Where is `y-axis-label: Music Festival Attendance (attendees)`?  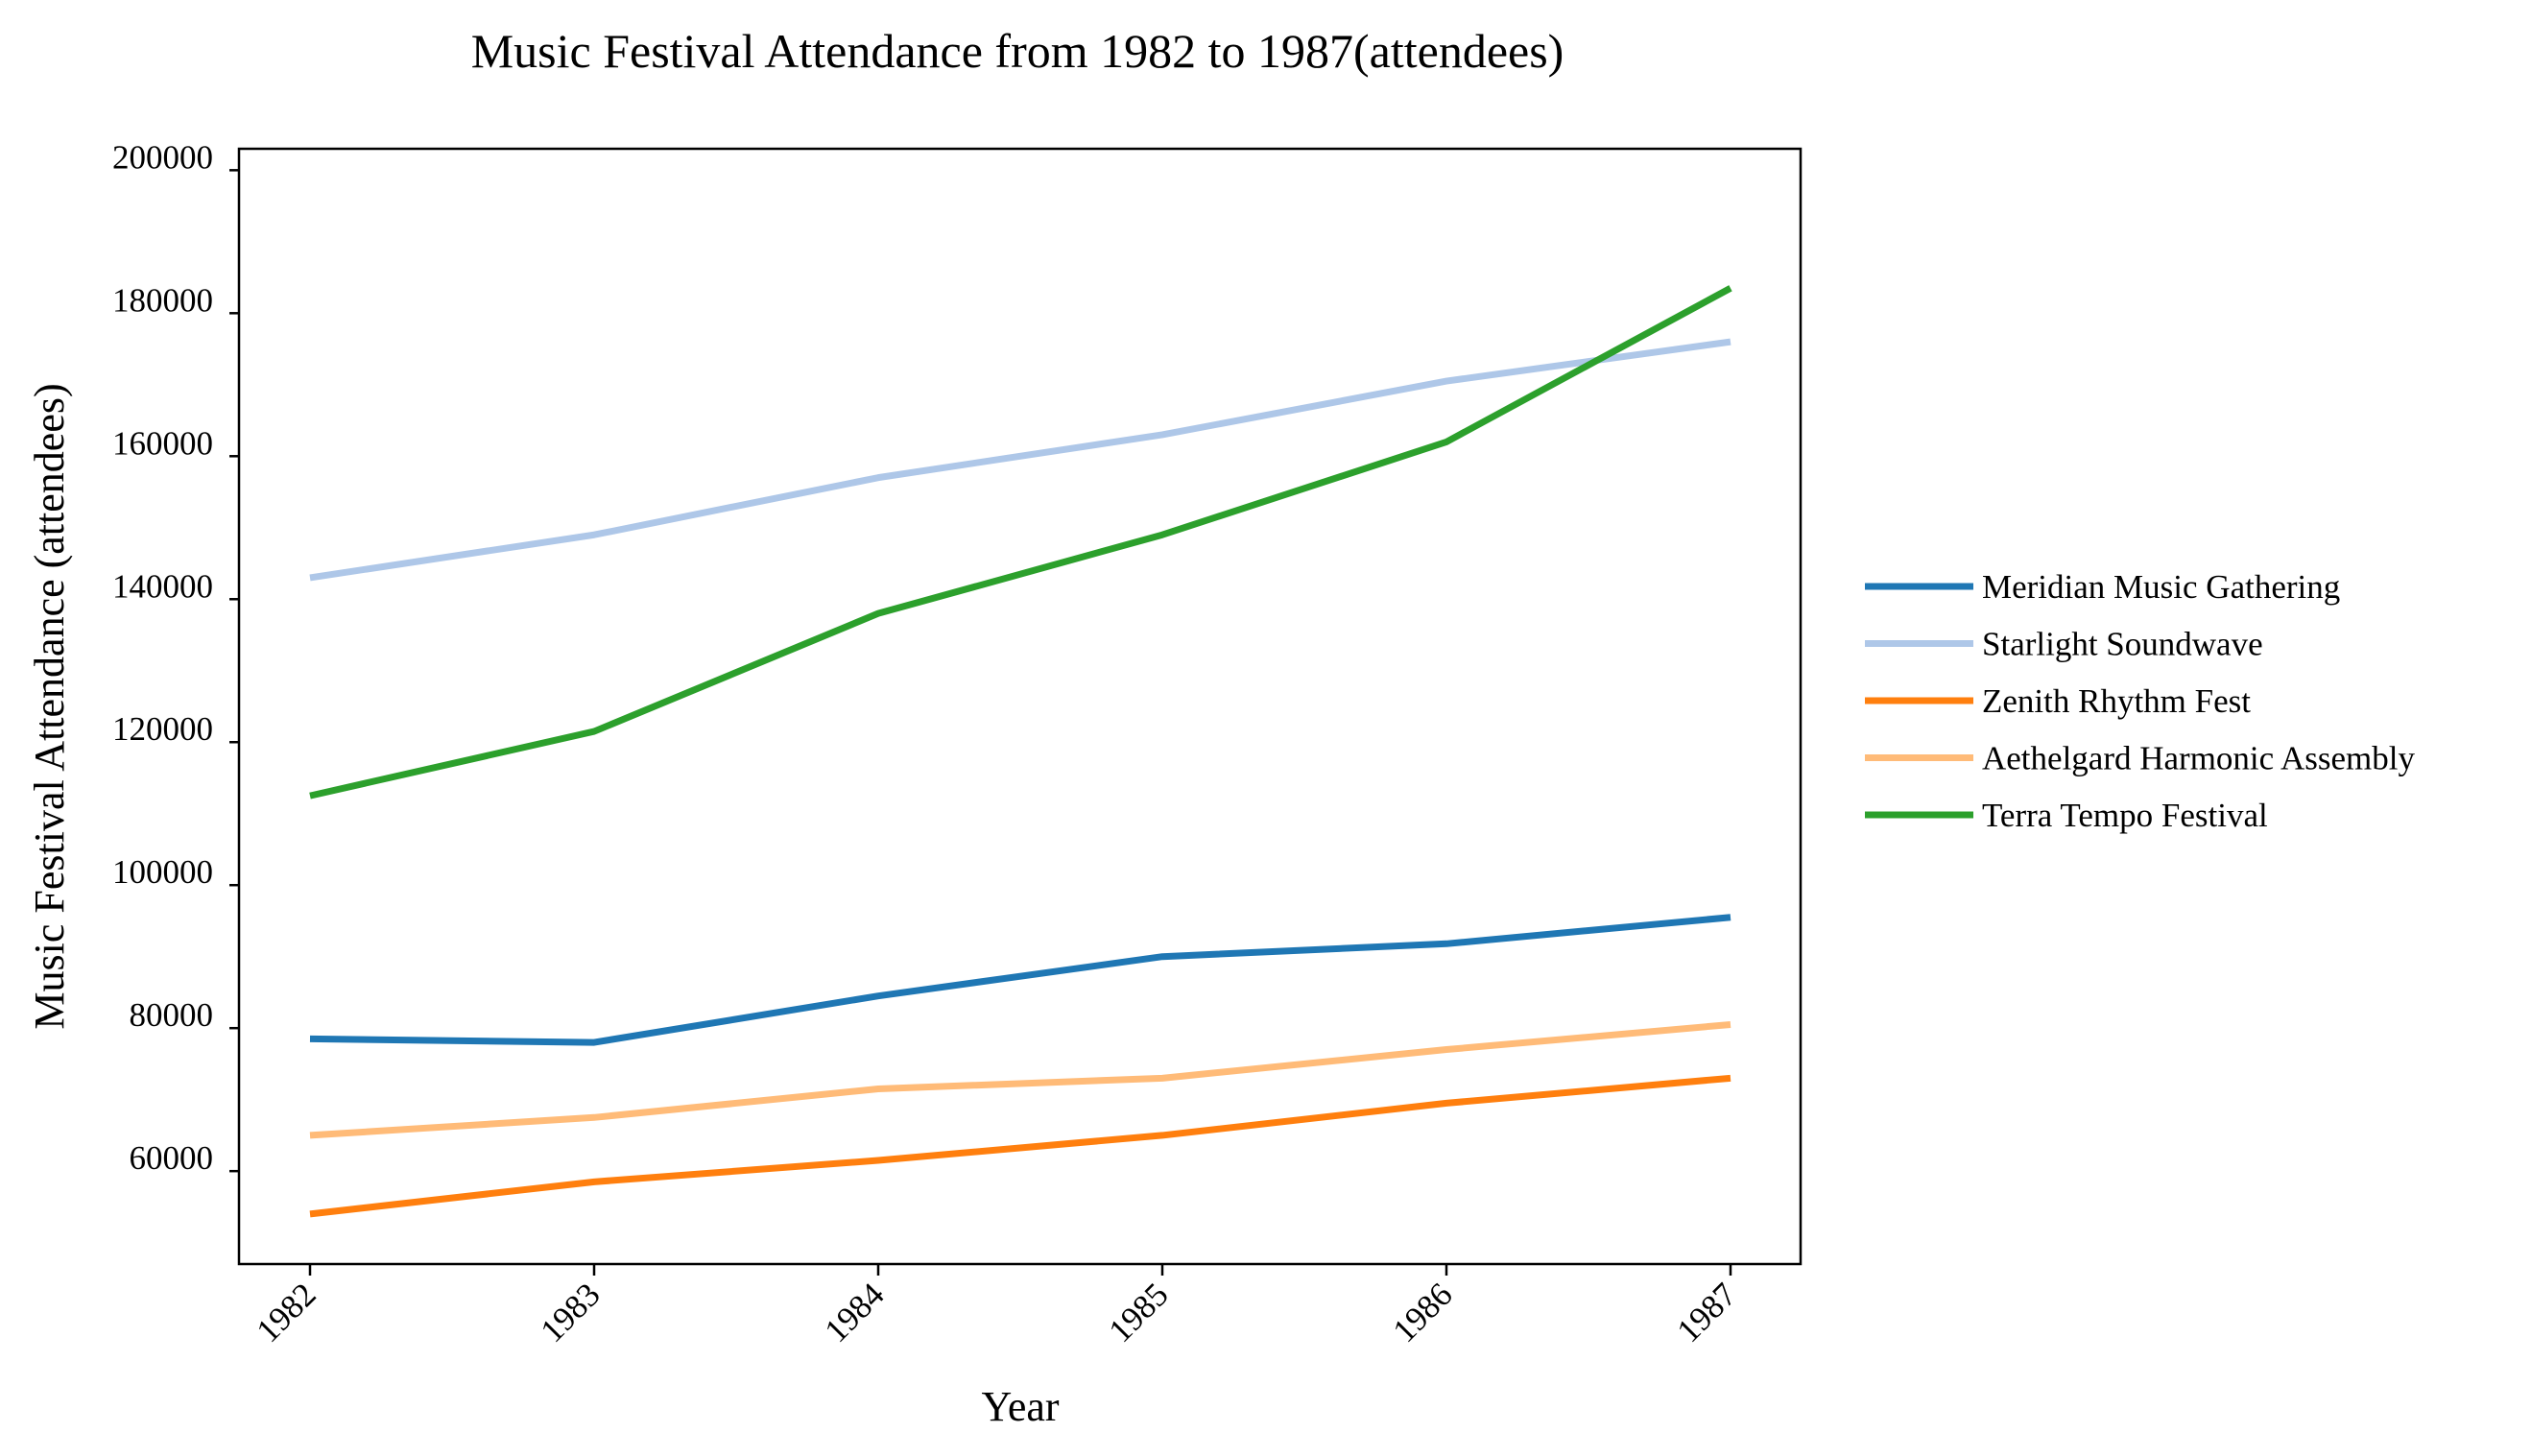 y-axis-label: Music Festival Attendance (attendees) is located at coordinates (49, 706).